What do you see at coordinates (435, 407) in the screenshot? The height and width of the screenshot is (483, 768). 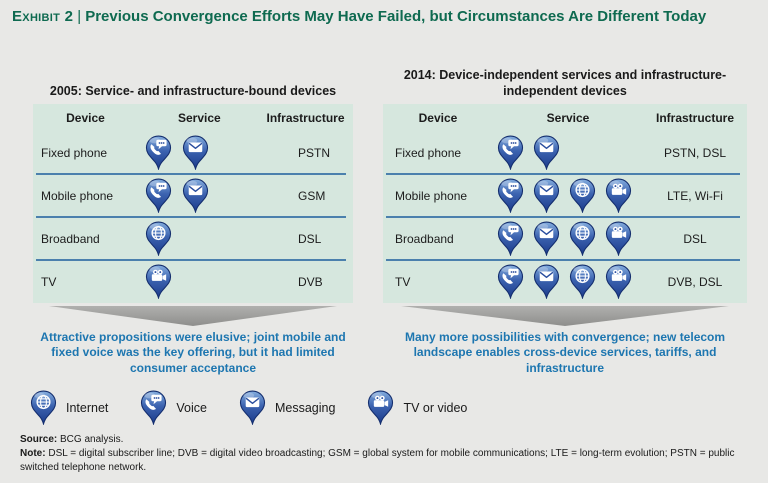 I see `legend-label: TV or video` at bounding box center [435, 407].